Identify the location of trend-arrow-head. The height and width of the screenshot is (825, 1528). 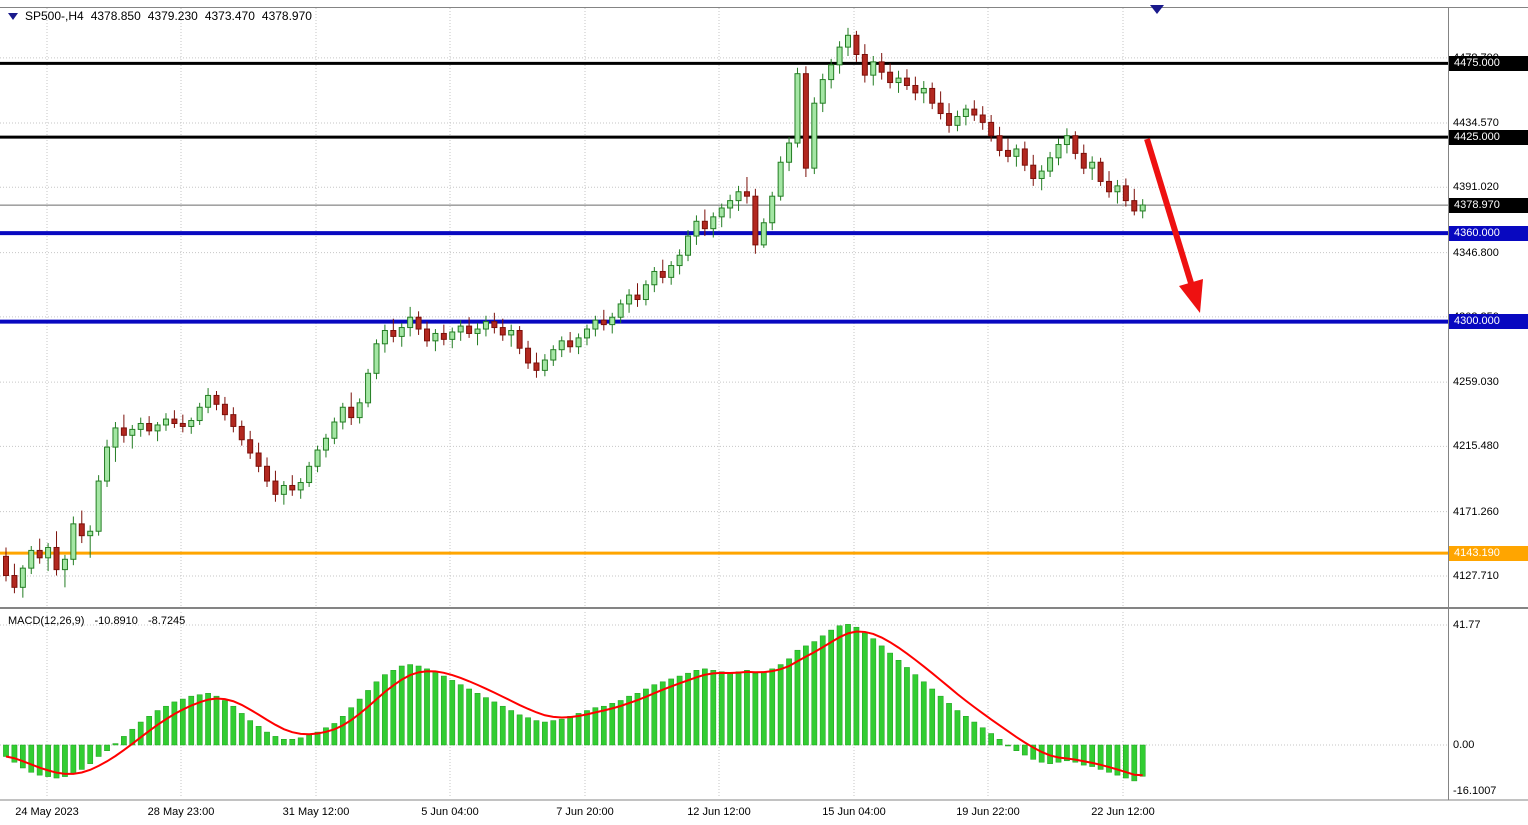
(1191, 296).